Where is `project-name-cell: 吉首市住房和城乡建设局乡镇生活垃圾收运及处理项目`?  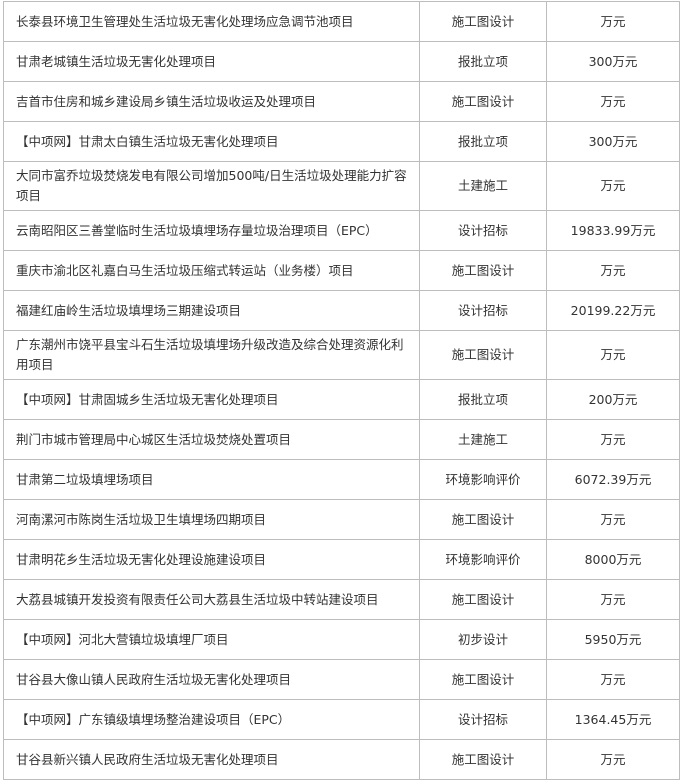
project-name-cell: 吉首市住房和城乡建设局乡镇生活垃圾收运及处理项目 is located at coordinates (211, 101).